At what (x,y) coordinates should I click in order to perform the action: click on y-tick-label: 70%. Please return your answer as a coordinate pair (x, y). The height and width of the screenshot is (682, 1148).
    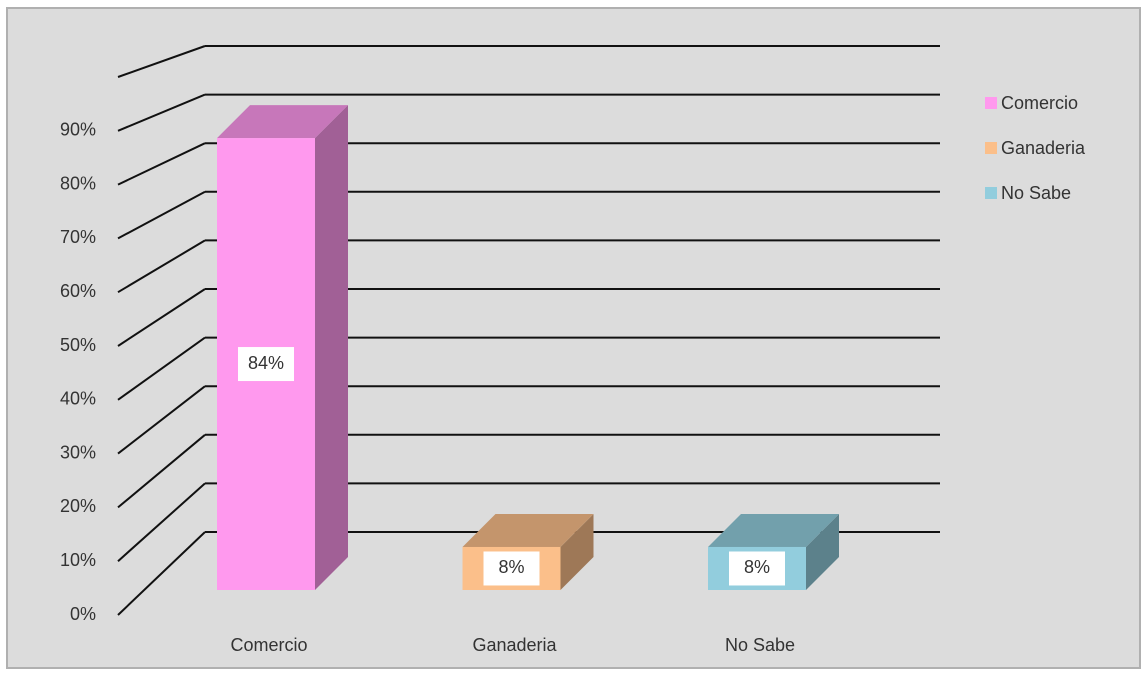
    Looking at the image, I should click on (78, 237).